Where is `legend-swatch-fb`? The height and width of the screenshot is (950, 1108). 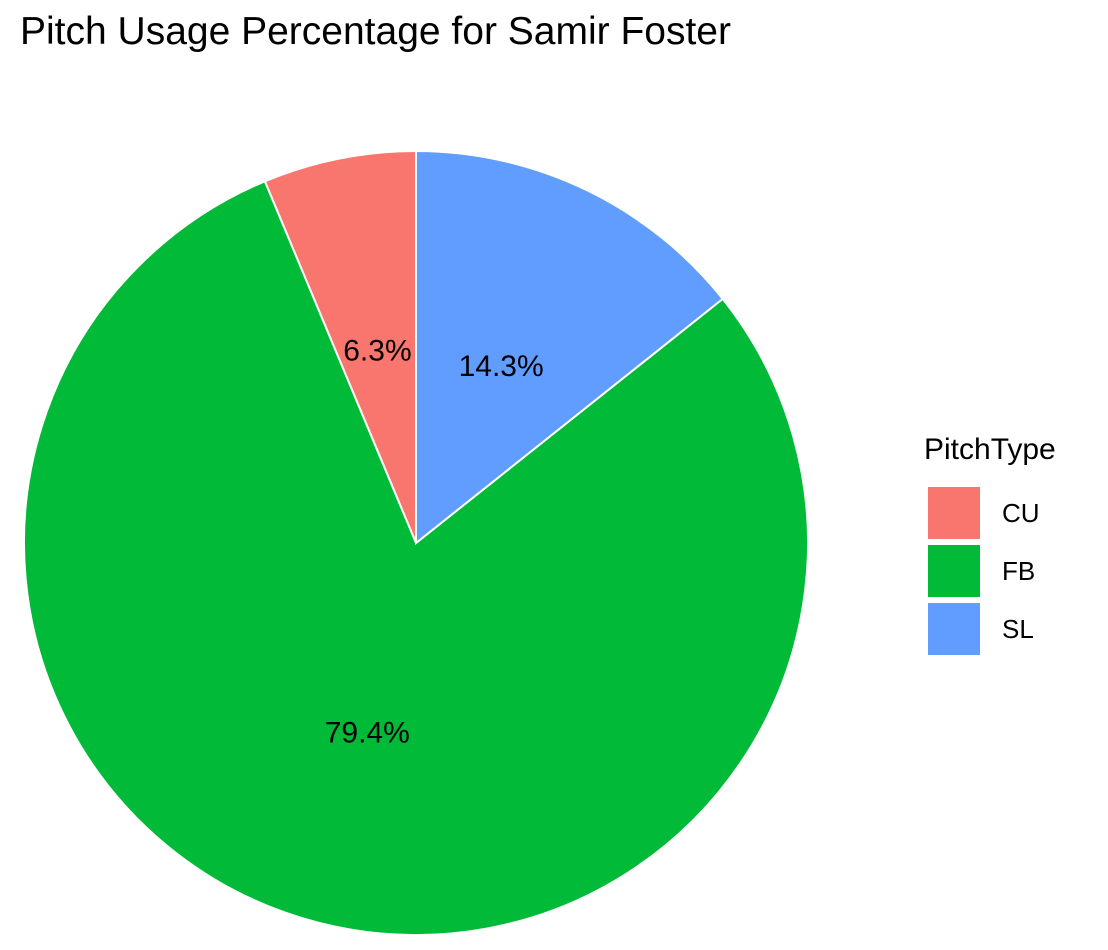 legend-swatch-fb is located at coordinates (954, 571).